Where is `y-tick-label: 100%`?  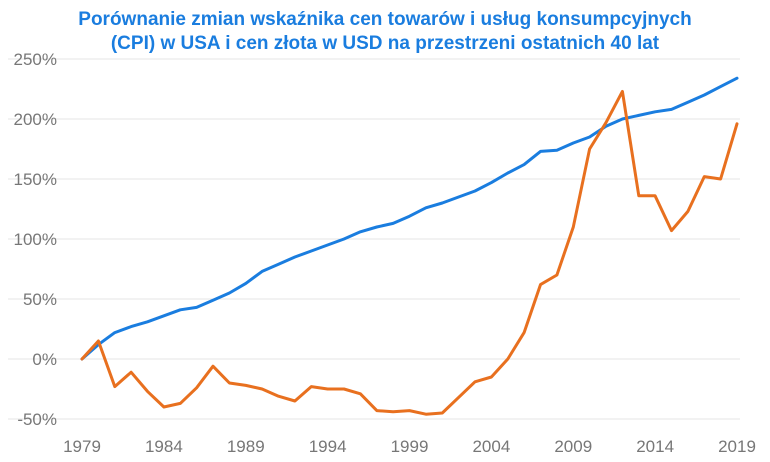
y-tick-label: 100% is located at coordinates (35, 239).